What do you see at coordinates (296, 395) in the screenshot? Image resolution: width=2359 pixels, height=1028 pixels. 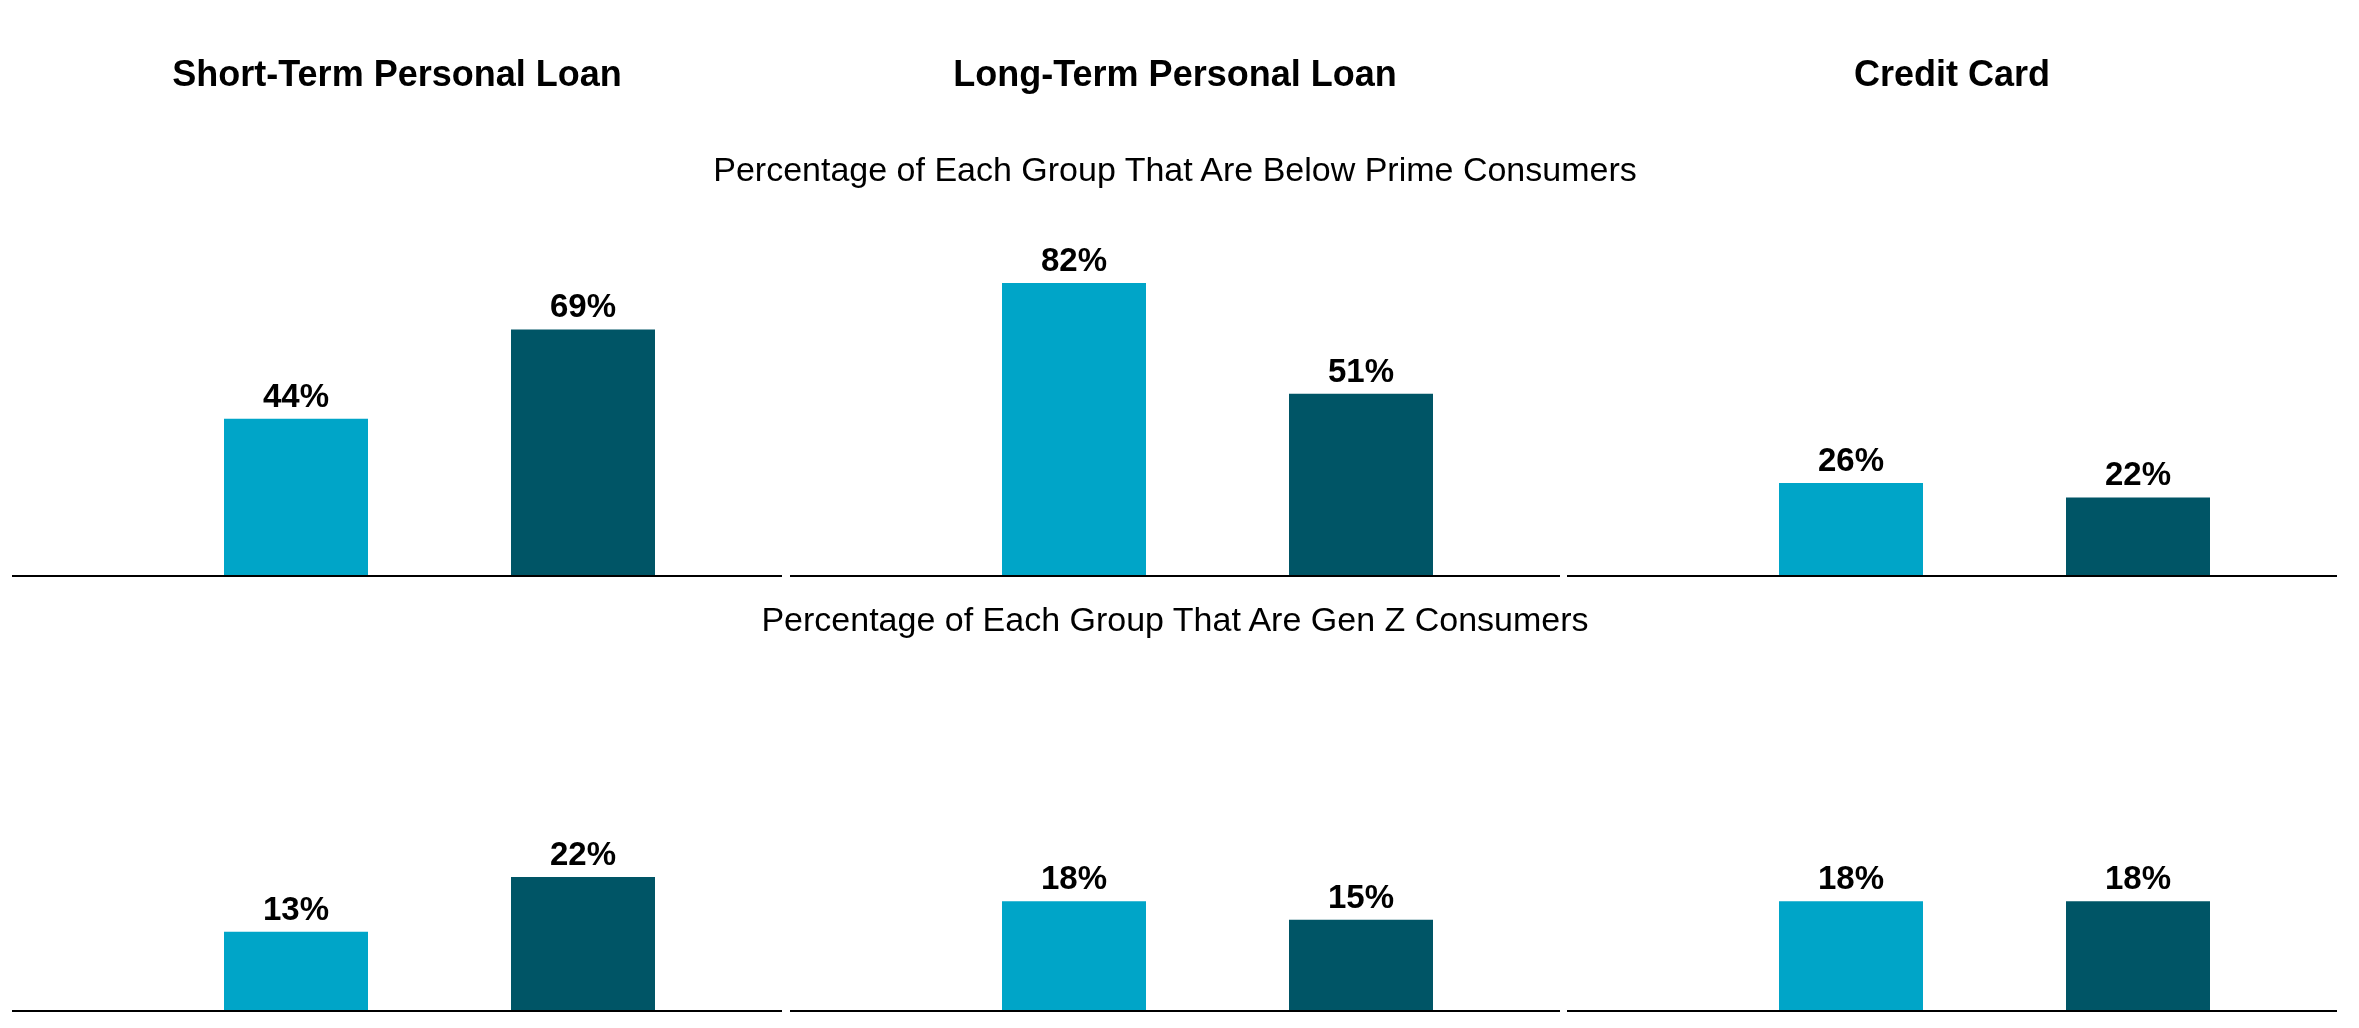 I see `data-label: 44%` at bounding box center [296, 395].